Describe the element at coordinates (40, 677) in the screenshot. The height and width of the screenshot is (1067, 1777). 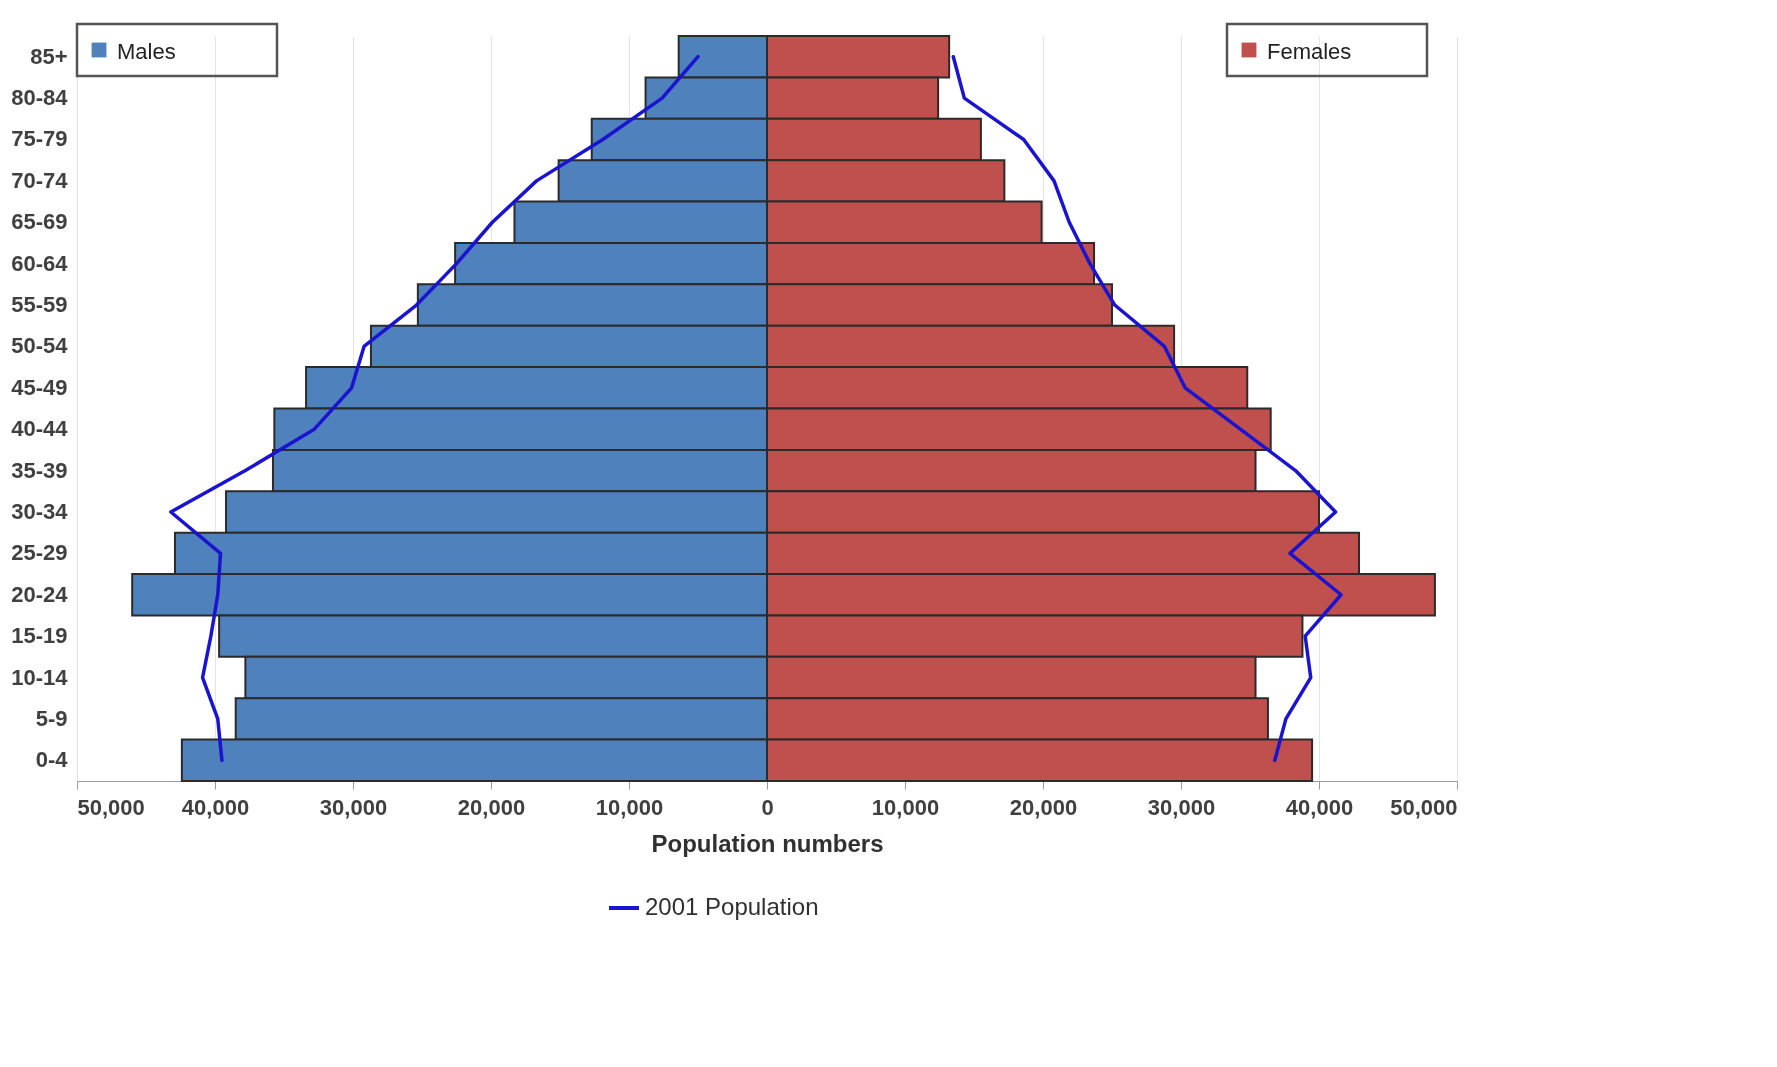
I see `y-tick-label: 10-14` at that location.